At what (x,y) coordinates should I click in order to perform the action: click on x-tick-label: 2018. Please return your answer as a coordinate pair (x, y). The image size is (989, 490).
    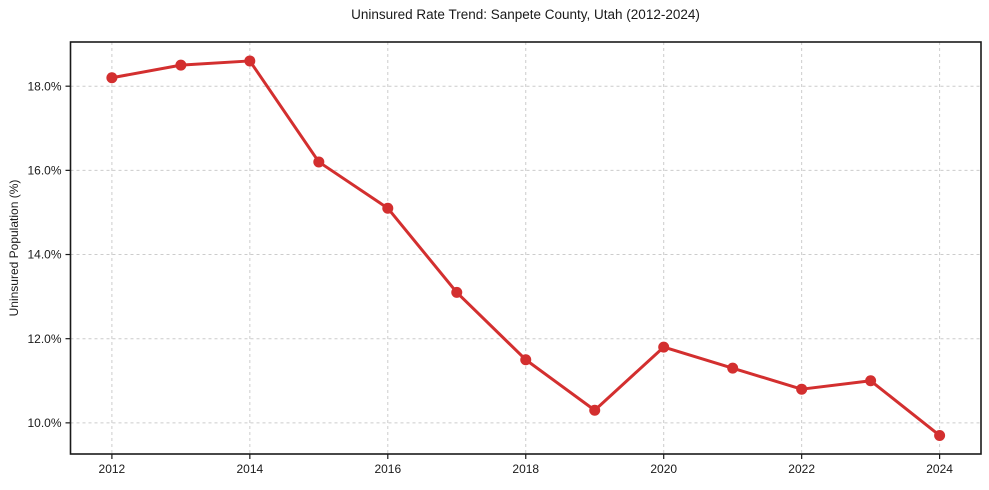
    Looking at the image, I should click on (525, 469).